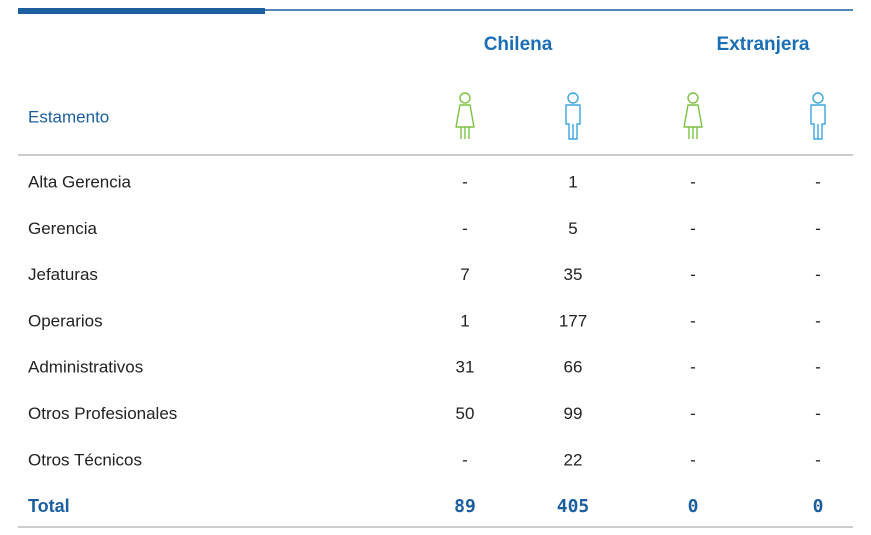 The width and height of the screenshot is (871, 535). What do you see at coordinates (573, 459) in the screenshot?
I see `cell: 22` at bounding box center [573, 459].